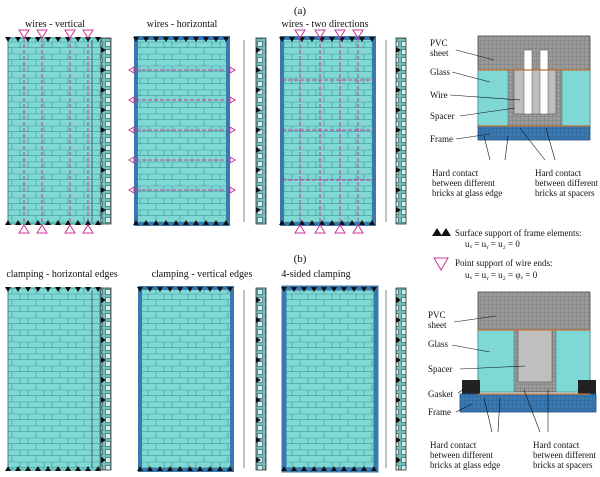 The image size is (600, 477). I want to click on detail-section-b, so click(528, 352).